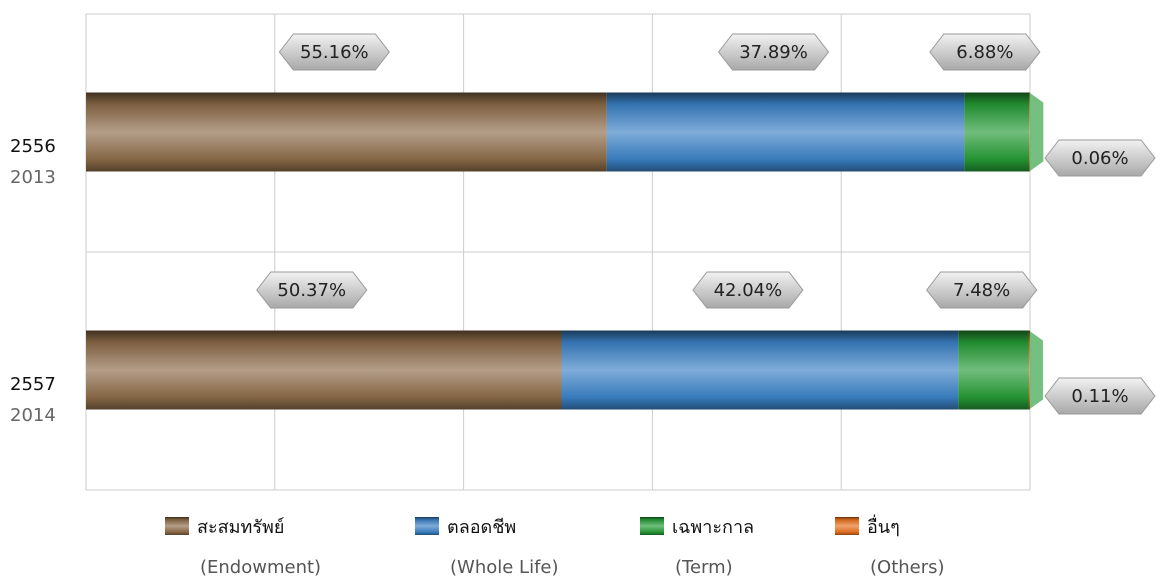 The width and height of the screenshot is (1162, 583). Describe the element at coordinates (907, 567) in the screenshot. I see `legend-label-en: (Others)` at that location.